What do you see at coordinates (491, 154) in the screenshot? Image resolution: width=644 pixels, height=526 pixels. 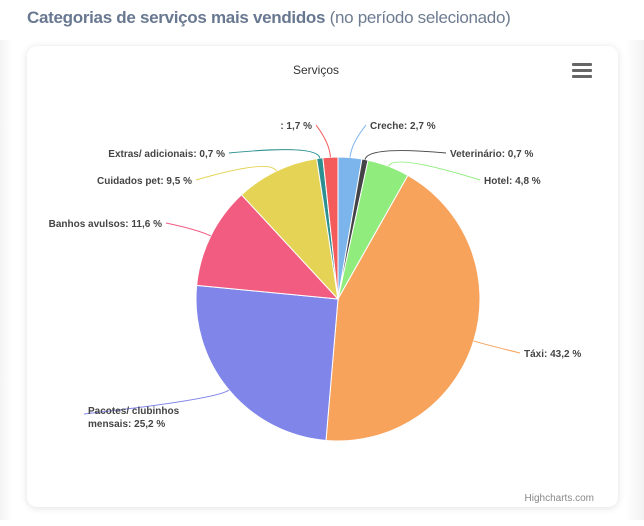 I see `data-label: Veterinário: 0,7 %` at bounding box center [491, 154].